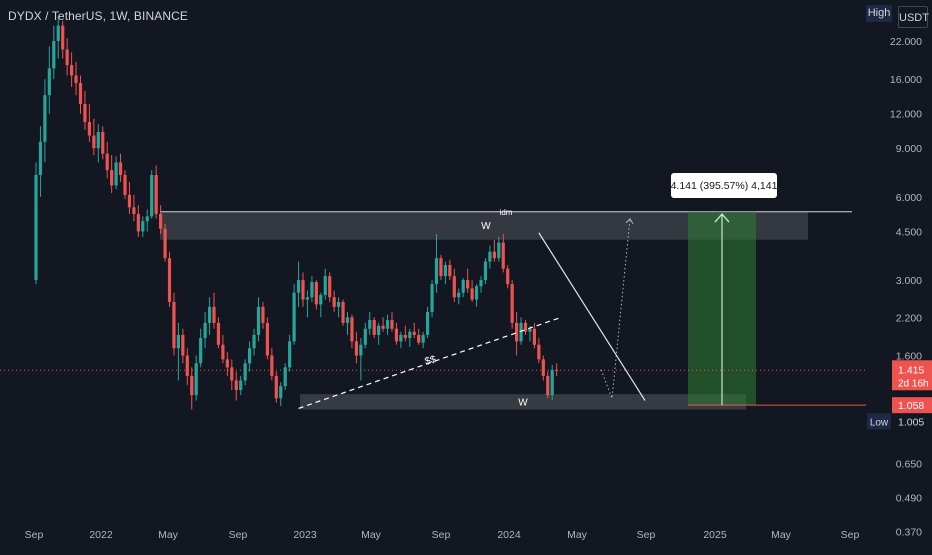 This screenshot has width=932, height=555. I want to click on price-tick: 22.000, so click(906, 42).